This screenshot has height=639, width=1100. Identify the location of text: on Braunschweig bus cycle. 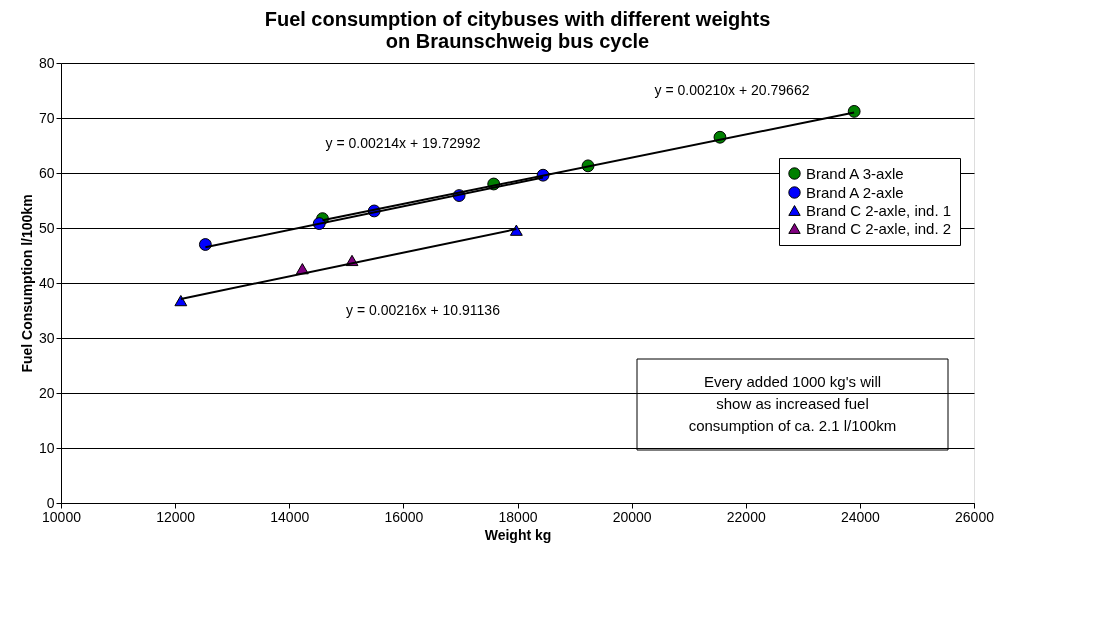
(517, 41).